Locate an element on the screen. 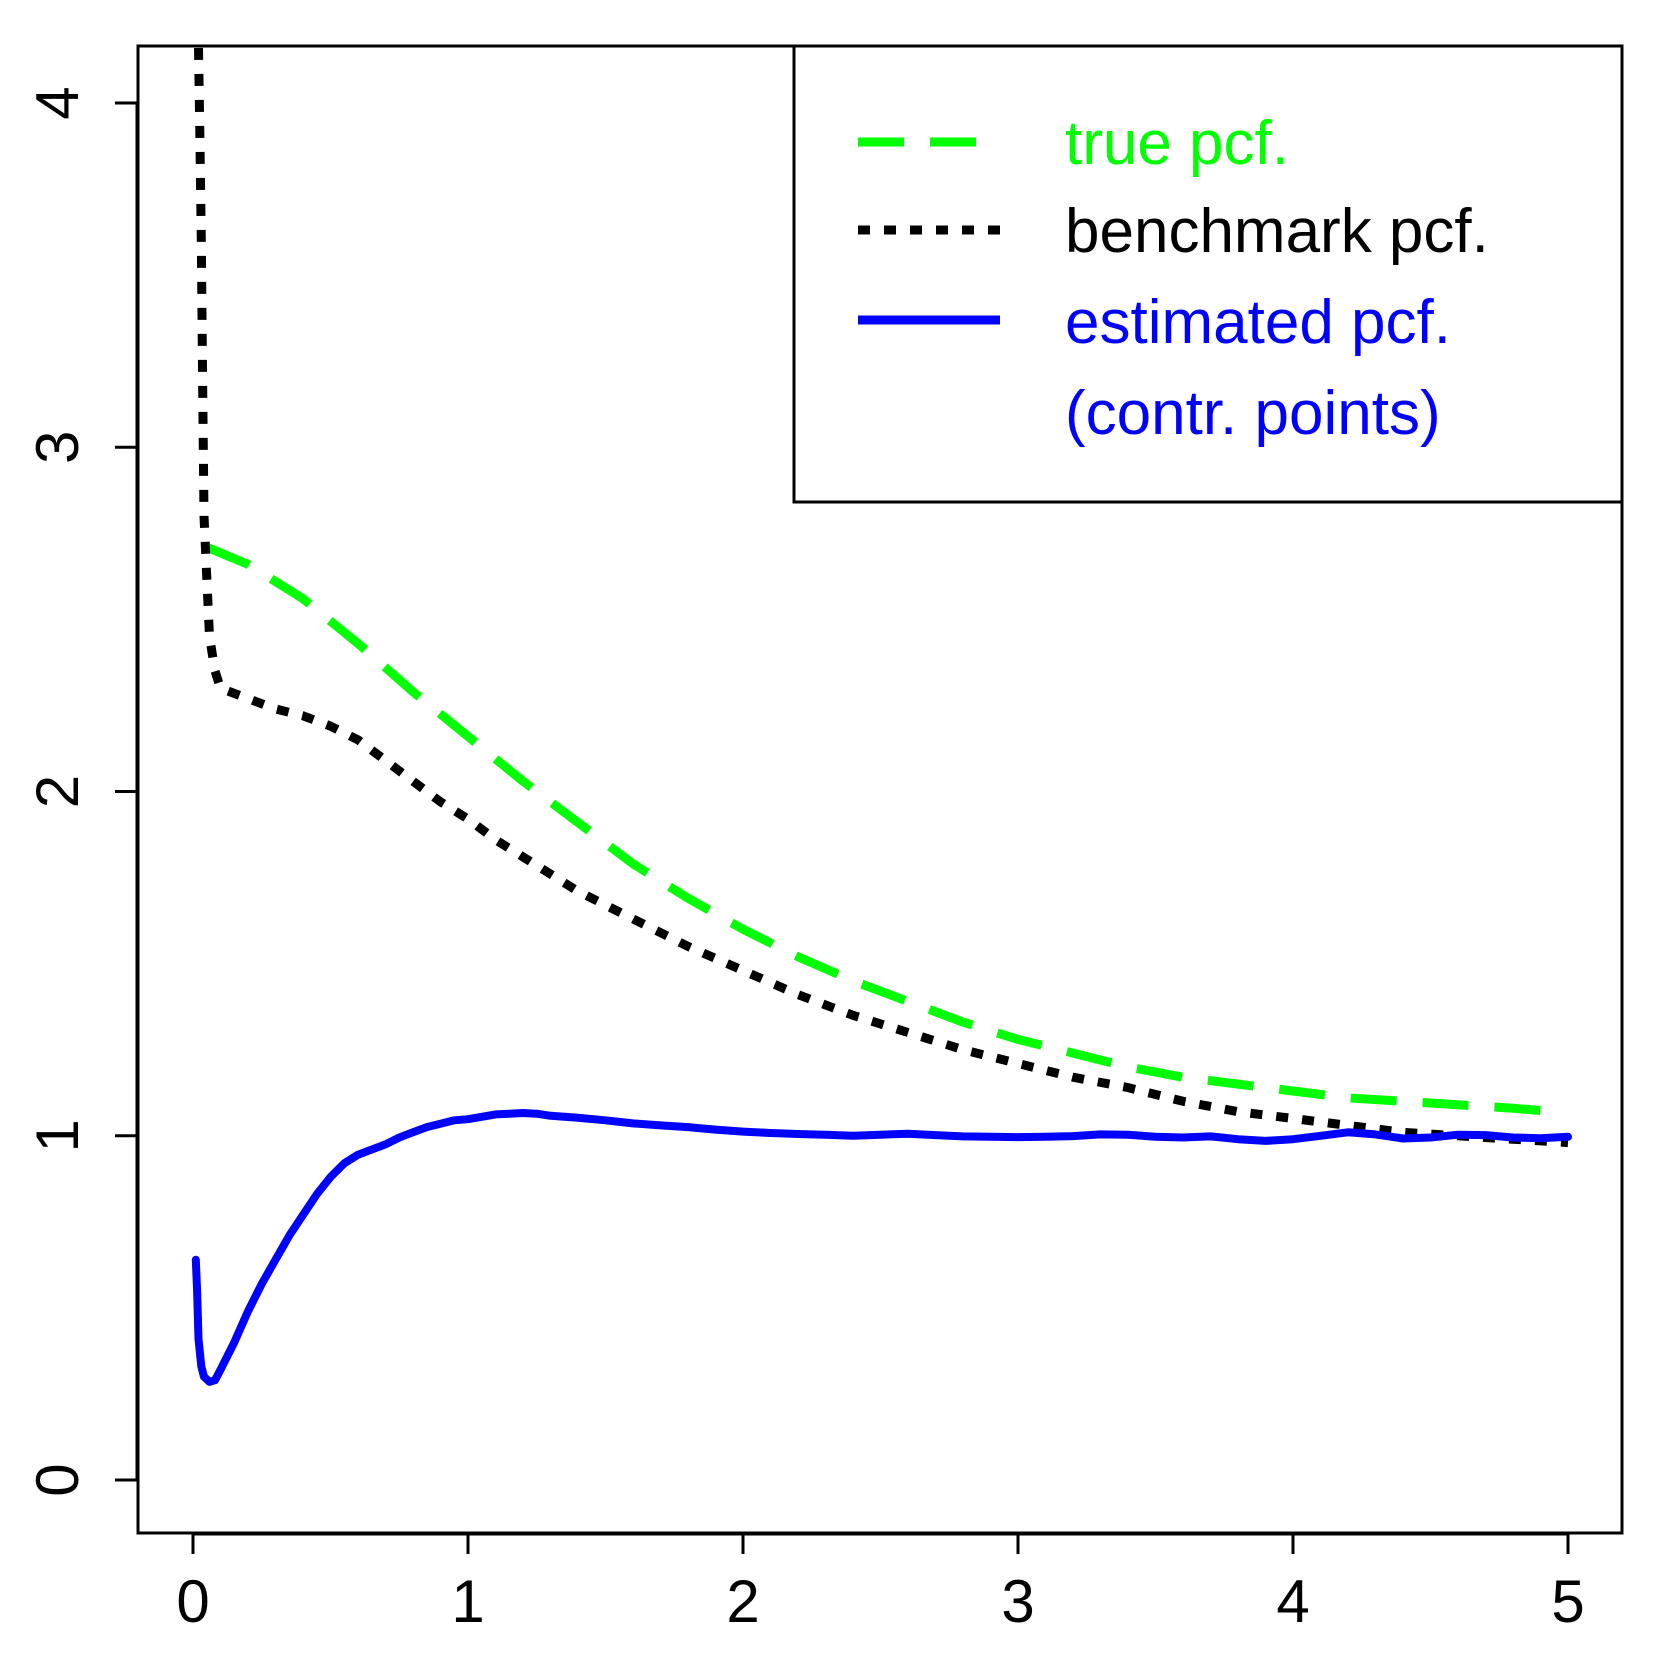  x-tick-label-2: 2 is located at coordinates (742, 1601).